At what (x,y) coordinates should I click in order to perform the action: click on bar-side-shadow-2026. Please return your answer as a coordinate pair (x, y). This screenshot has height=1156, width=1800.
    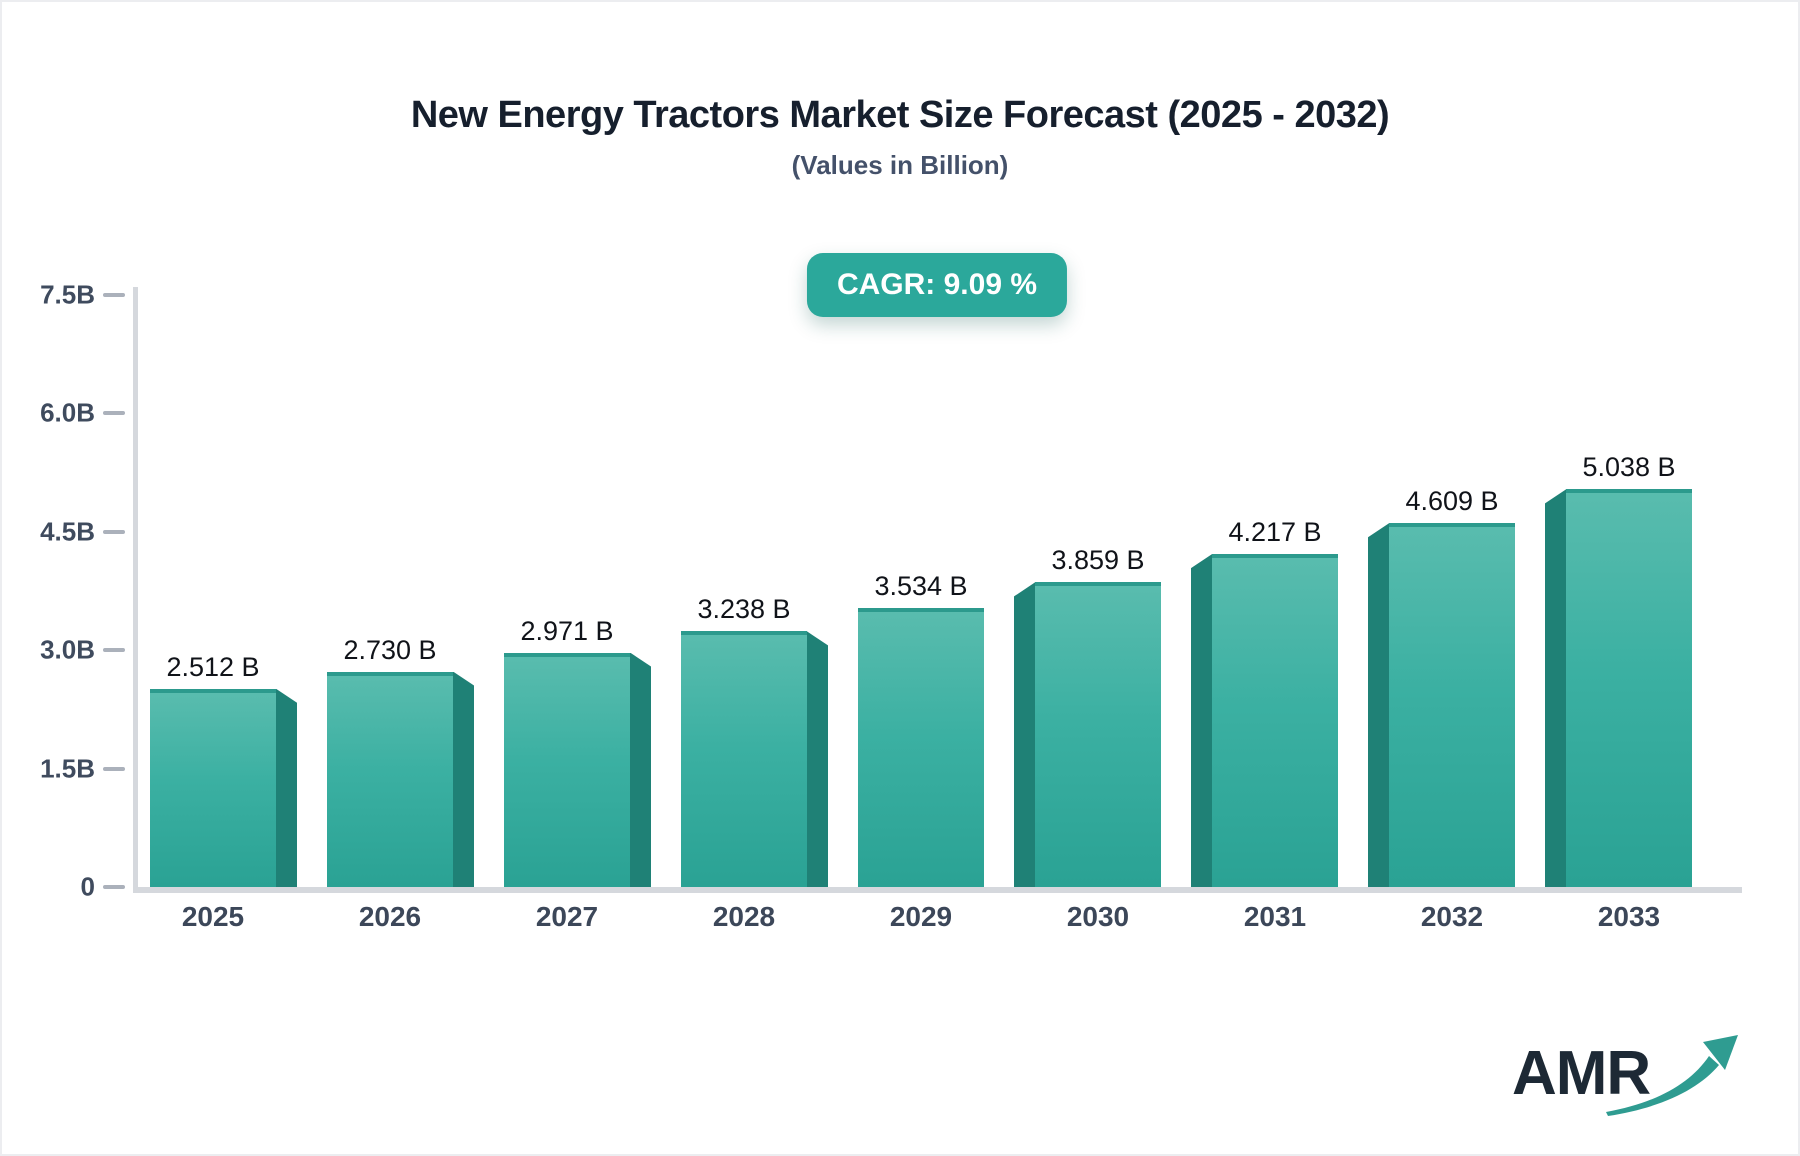
    Looking at the image, I should click on (463, 779).